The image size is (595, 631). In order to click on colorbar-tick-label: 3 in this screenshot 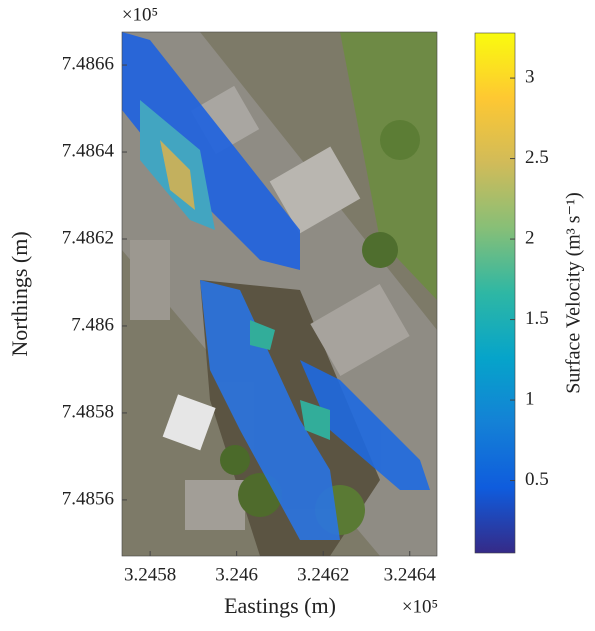, I will do `click(530, 76)`.